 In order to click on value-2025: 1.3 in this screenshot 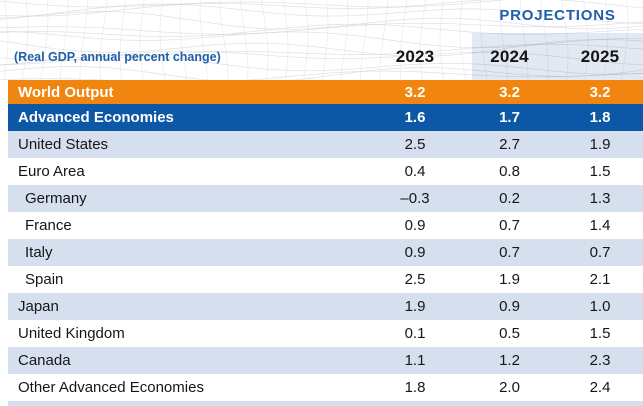, I will do `click(600, 198)`.